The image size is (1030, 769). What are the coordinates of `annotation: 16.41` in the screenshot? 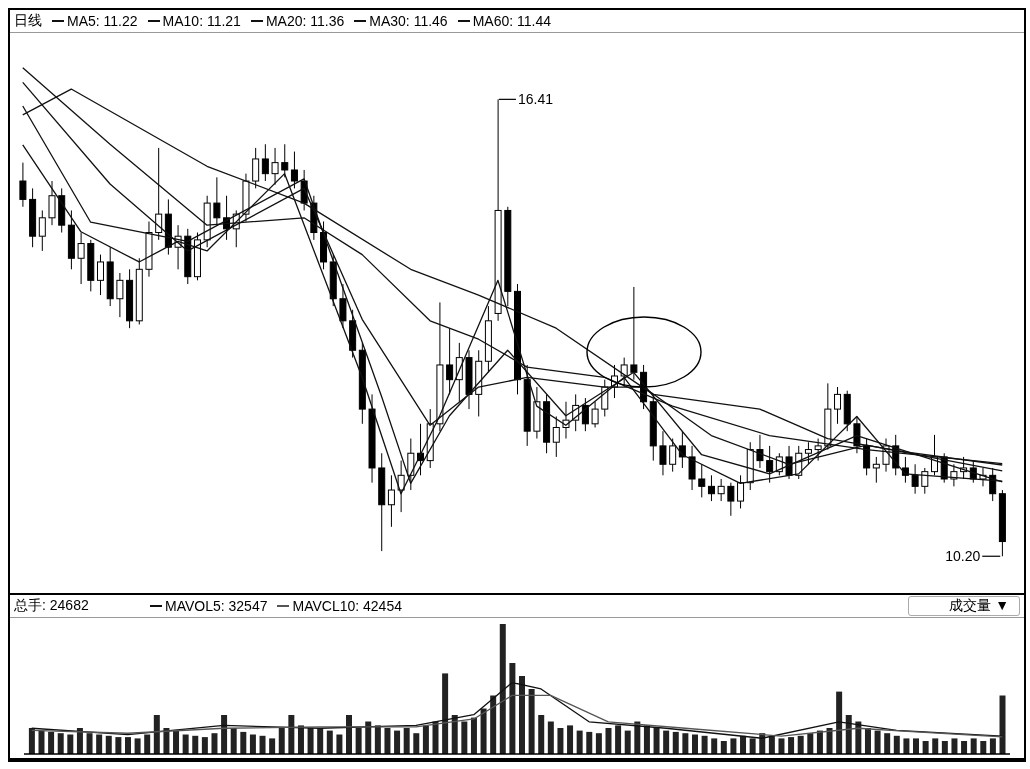 It's located at (535, 99).